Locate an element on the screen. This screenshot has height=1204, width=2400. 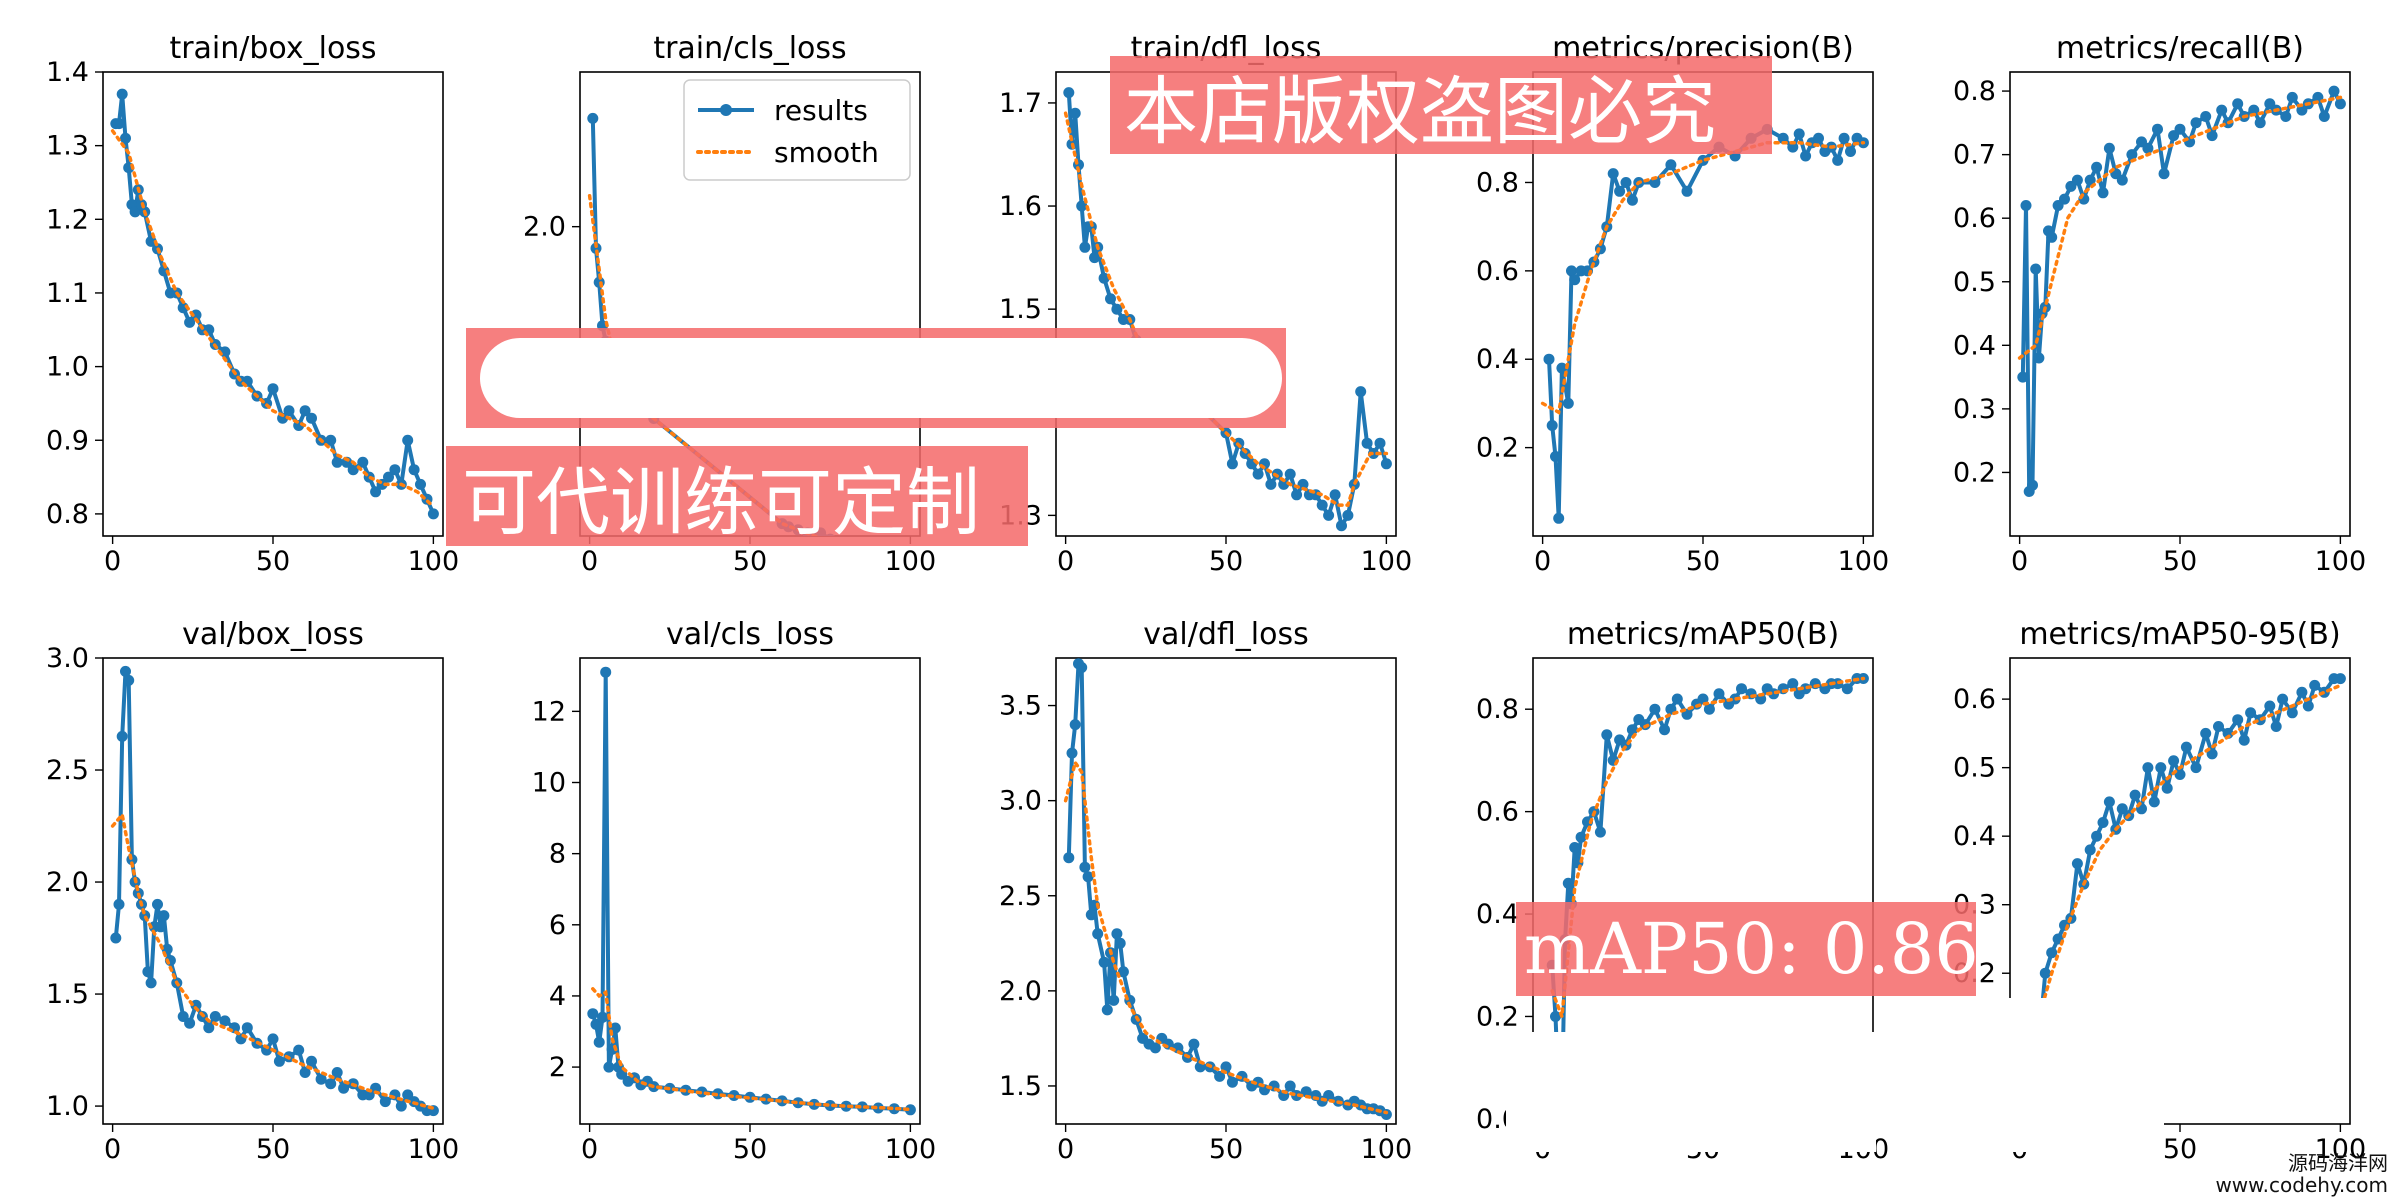
subplot-title: val/cls_loss is located at coordinates (750, 634).